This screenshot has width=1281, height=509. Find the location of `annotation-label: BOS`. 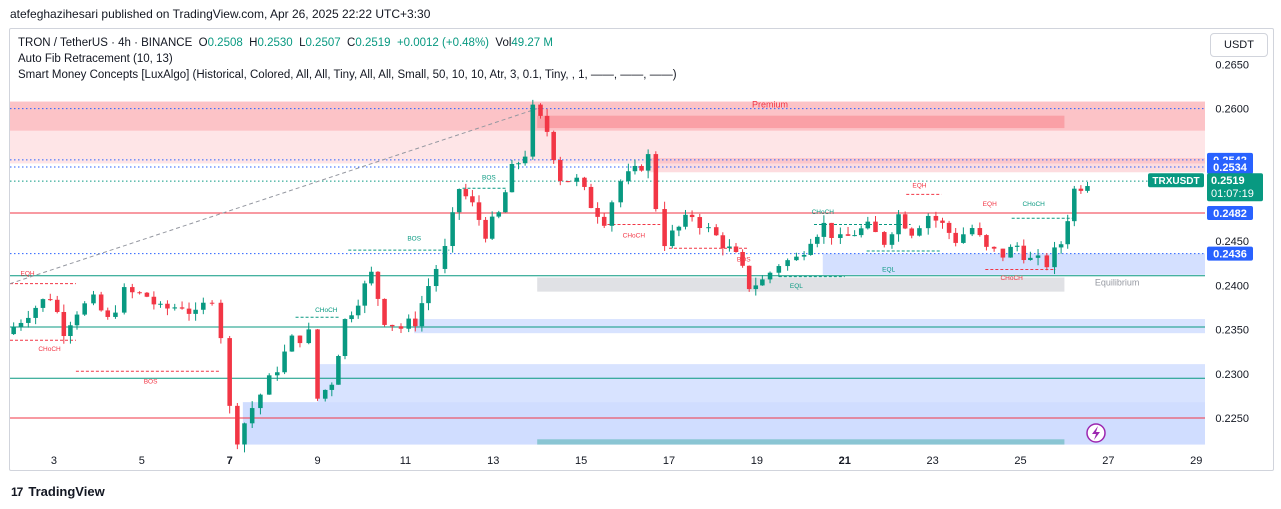

annotation-label: BOS is located at coordinates (489, 177).